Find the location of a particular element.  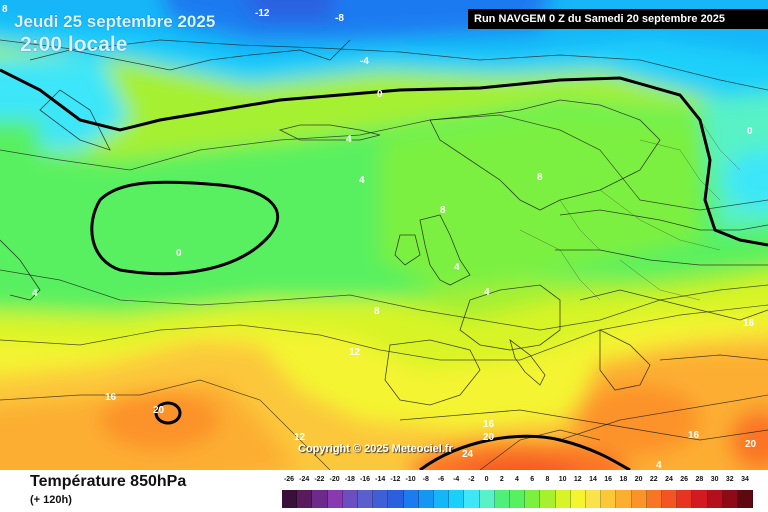

legend-tick-label: 34 is located at coordinates (745, 479).